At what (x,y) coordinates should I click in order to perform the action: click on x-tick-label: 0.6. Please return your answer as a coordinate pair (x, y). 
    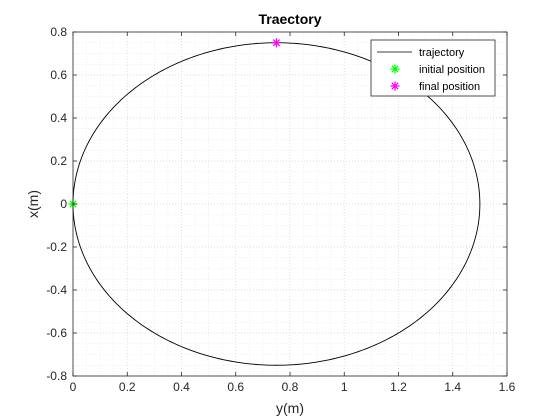
    Looking at the image, I should click on (235, 387).